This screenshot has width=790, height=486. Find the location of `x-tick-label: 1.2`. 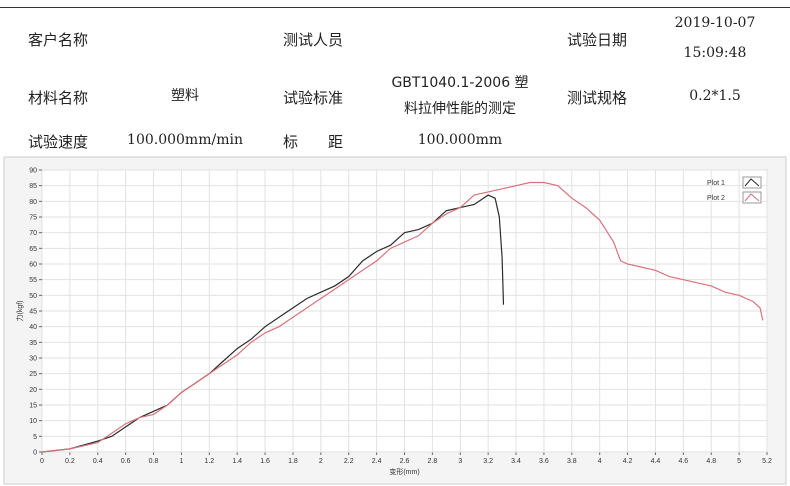

x-tick-label: 1.2 is located at coordinates (209, 461).